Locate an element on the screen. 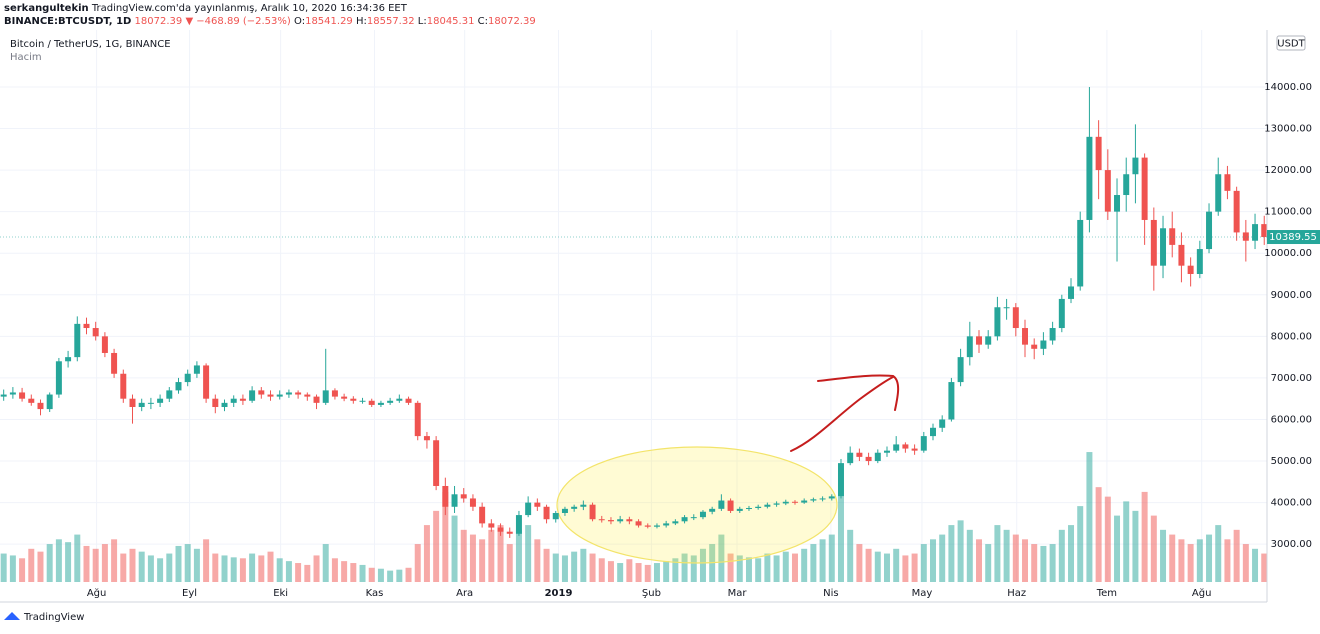 Image resolution: width=1320 pixels, height=634 pixels. y-tick-label: 10000.00 is located at coordinates (1288, 253).